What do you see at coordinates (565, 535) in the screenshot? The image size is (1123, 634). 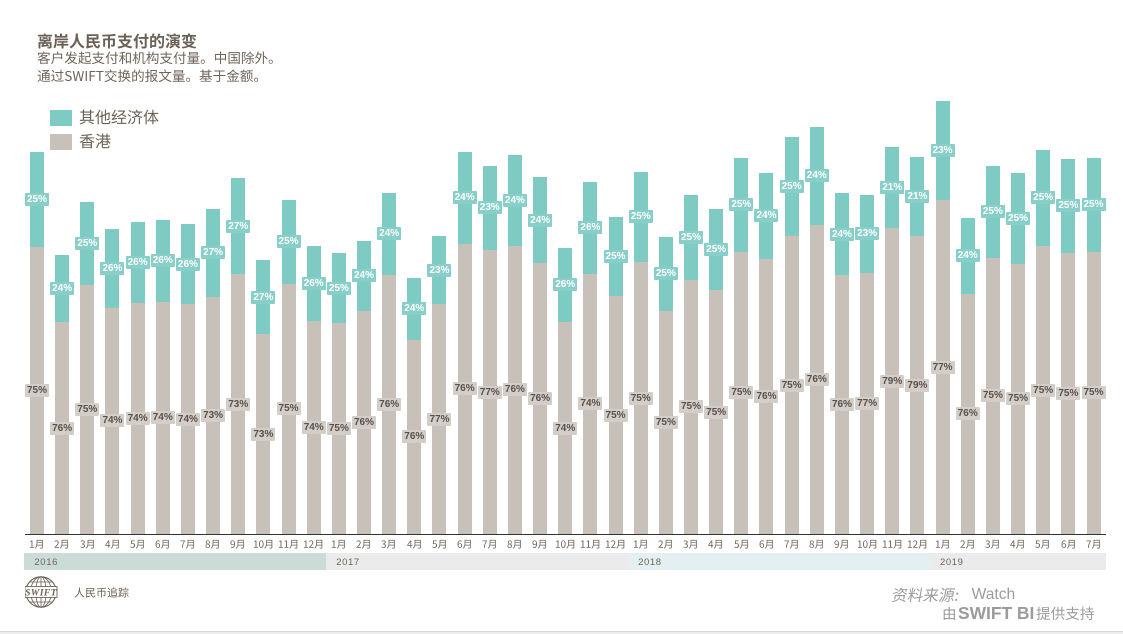 I see `x-axis-line` at bounding box center [565, 535].